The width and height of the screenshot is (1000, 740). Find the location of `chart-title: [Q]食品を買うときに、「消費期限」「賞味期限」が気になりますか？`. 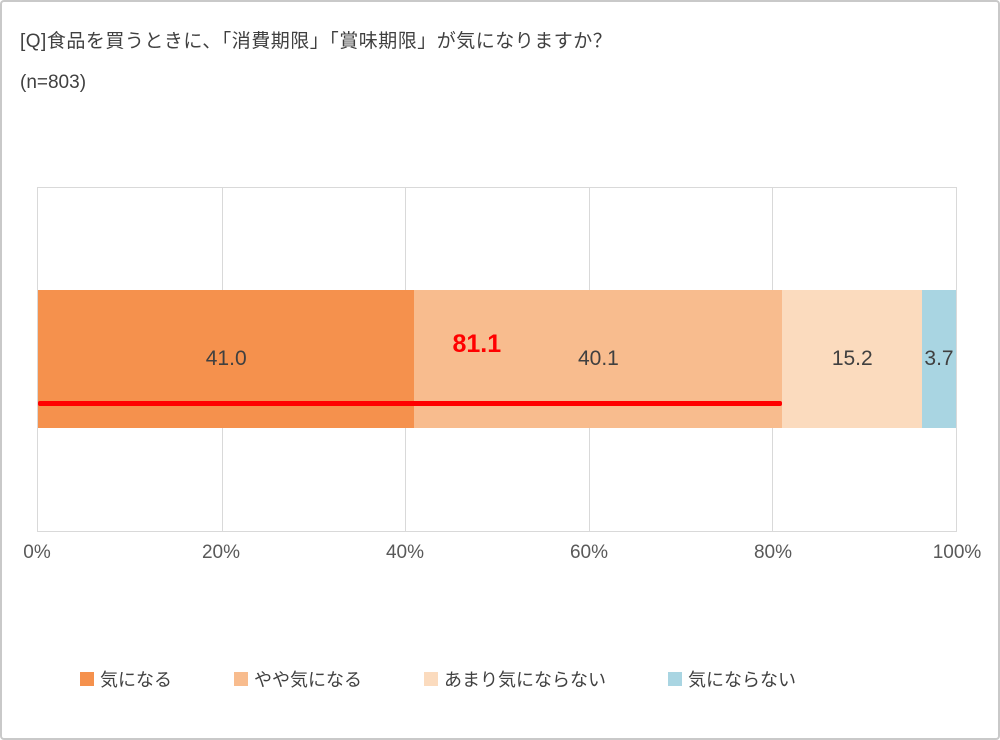

chart-title: [Q]食品を買うときに、「消費期限」「賞味期限」が気になりますか？ is located at coordinates (316, 41).